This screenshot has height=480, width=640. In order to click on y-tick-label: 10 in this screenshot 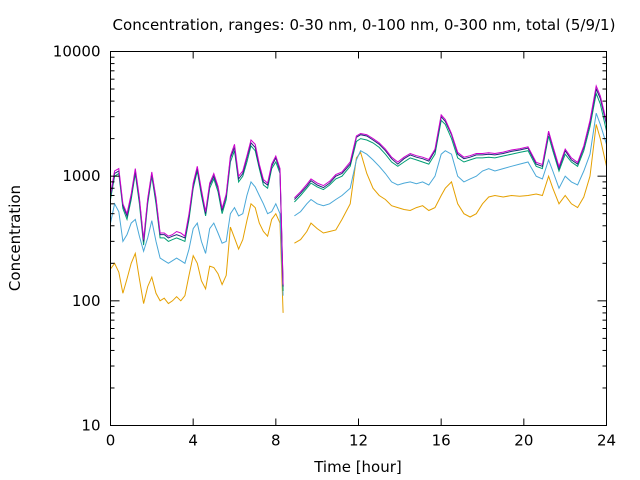, I will do `click(90, 426)`.